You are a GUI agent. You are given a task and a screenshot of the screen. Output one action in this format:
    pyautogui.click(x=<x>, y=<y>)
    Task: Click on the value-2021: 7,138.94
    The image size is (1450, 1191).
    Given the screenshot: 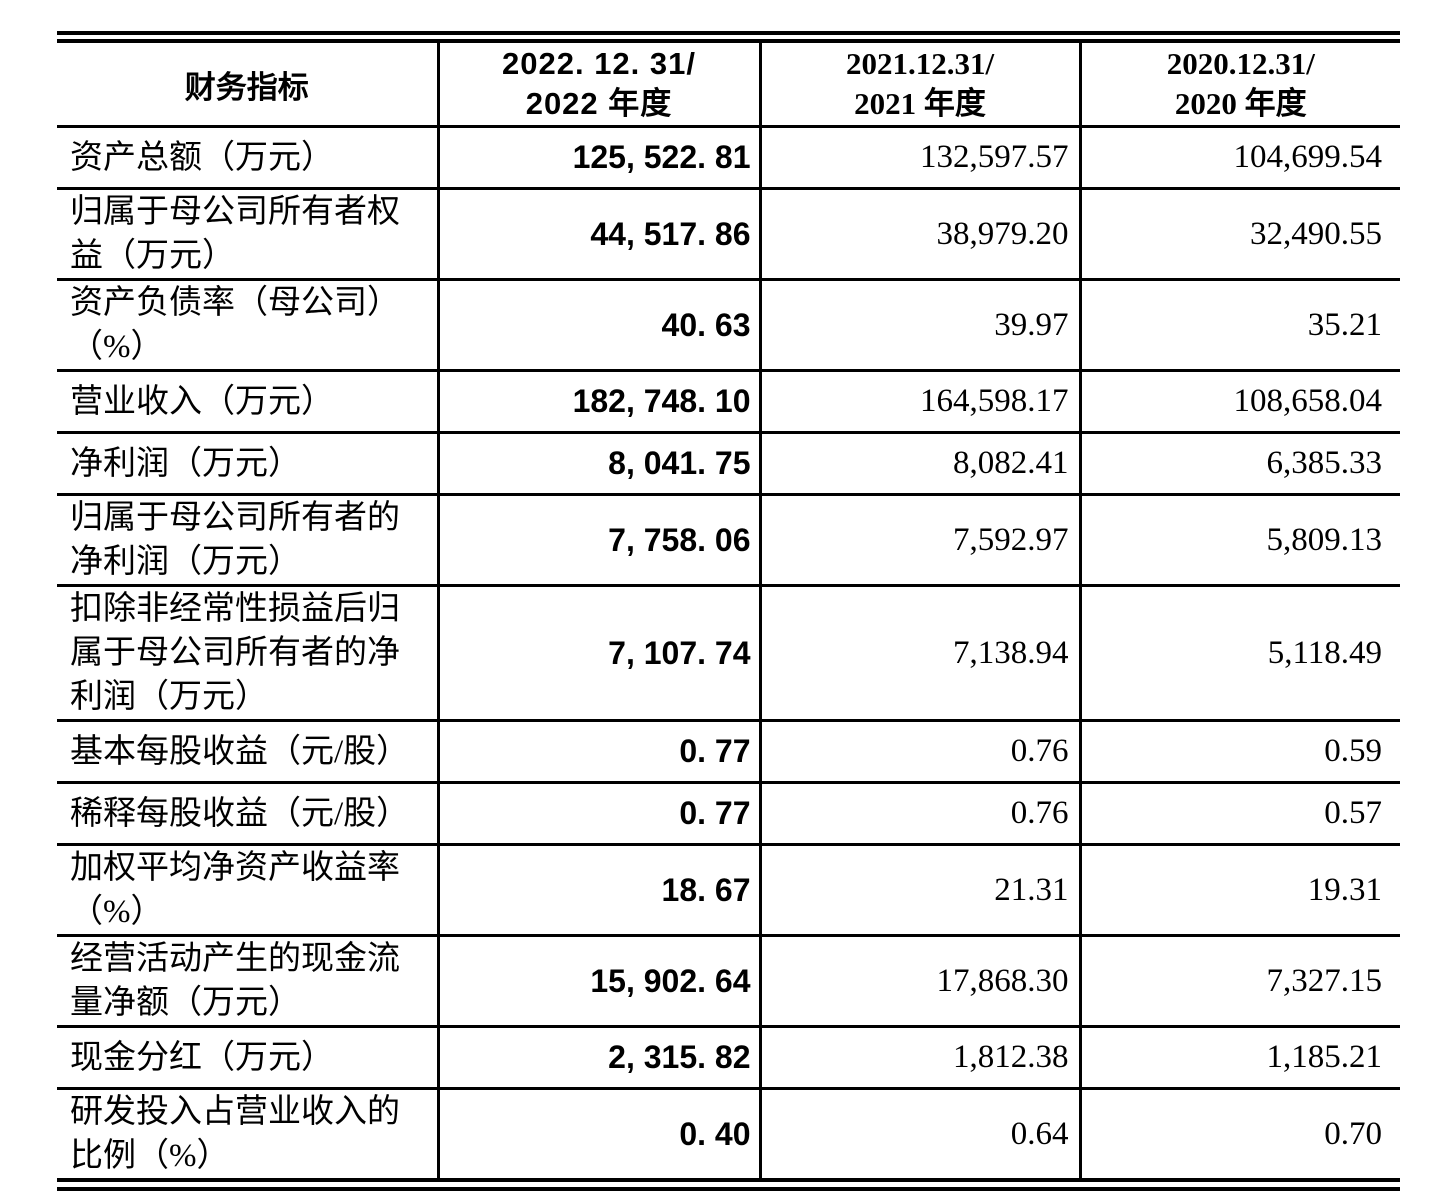 What is the action you would take?
    pyautogui.click(x=919, y=652)
    